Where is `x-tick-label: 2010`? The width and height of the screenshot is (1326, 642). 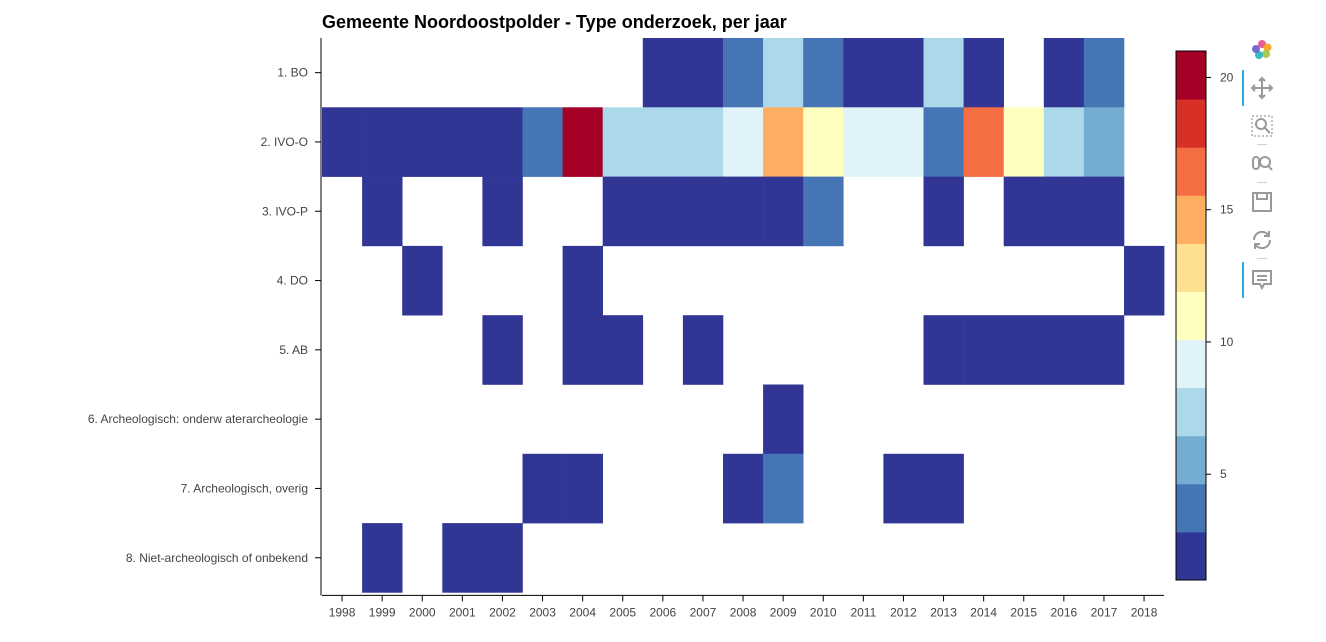 x-tick-label: 2010 is located at coordinates (823, 612).